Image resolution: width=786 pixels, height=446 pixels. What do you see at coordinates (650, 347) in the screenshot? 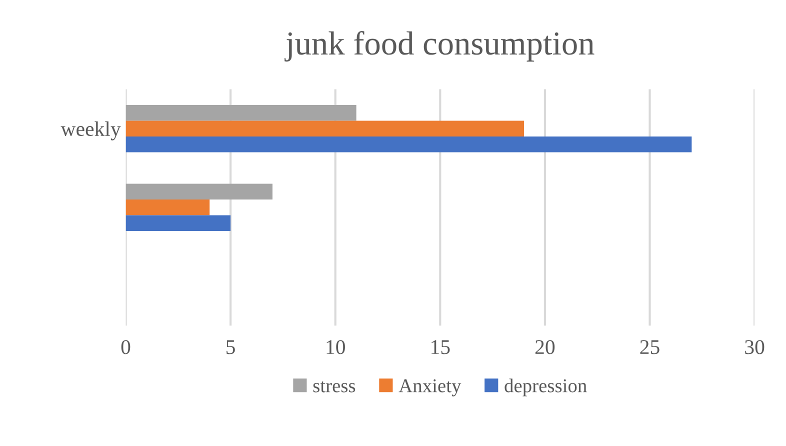
I see `x-tick-label: 25` at bounding box center [650, 347].